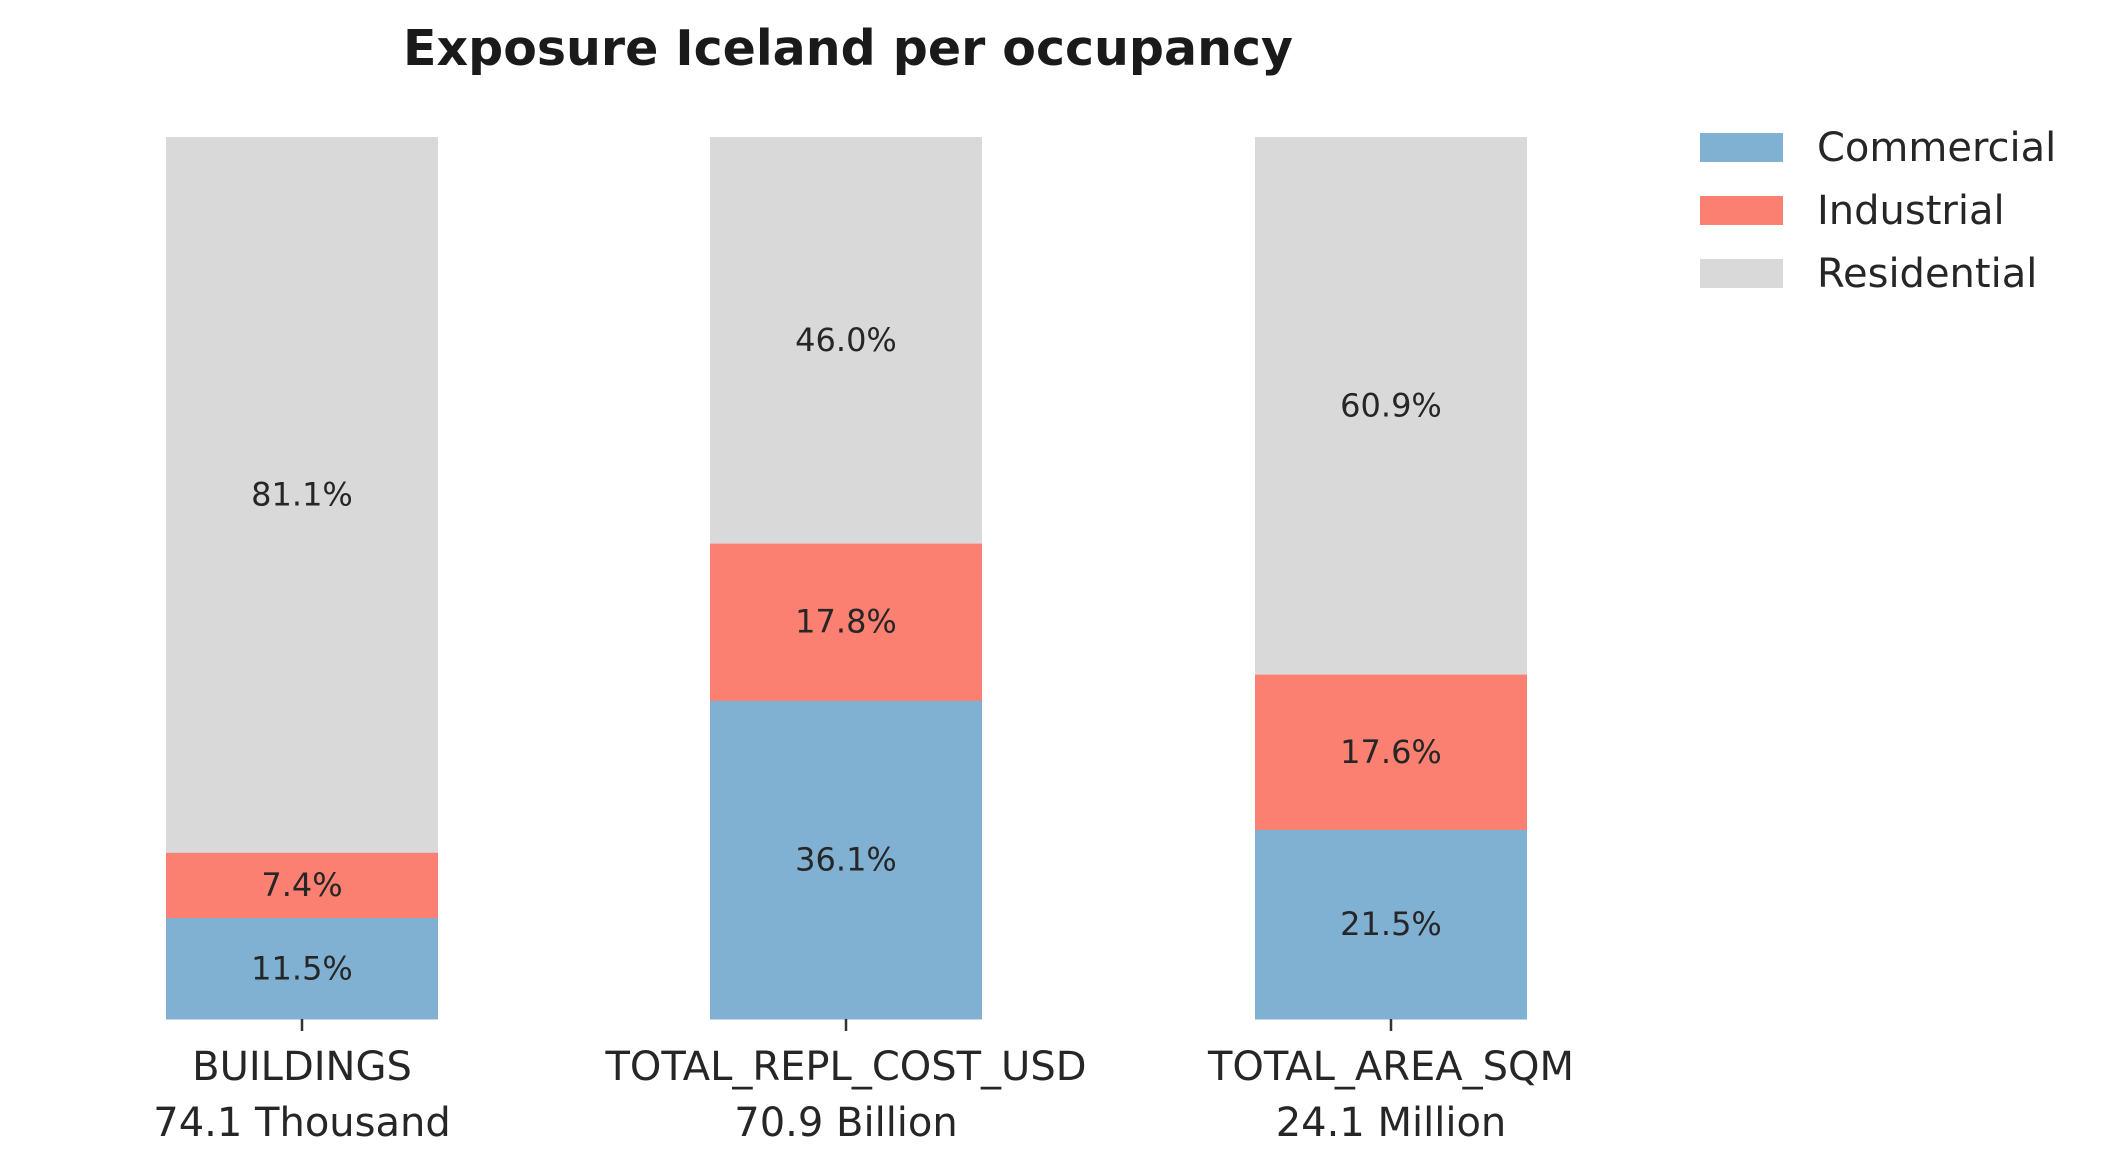  What do you see at coordinates (1741, 210) in the screenshot?
I see `legend-swatch-industrial` at bounding box center [1741, 210].